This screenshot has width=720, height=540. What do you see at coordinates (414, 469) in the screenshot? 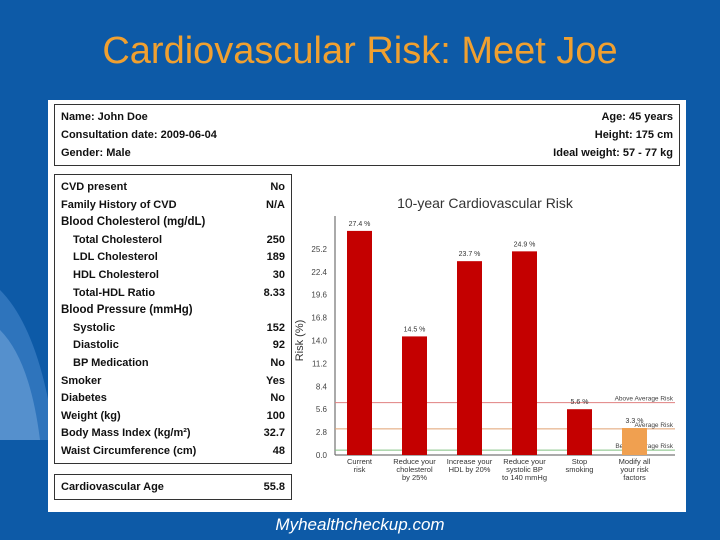
I see `x-tick-label: cholesterol` at bounding box center [414, 469].